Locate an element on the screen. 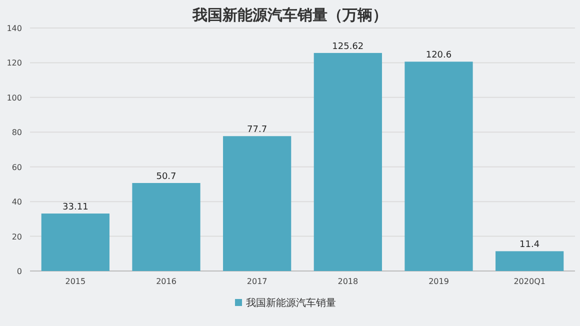 This screenshot has width=580, height=326. data-label: 120.6 is located at coordinates (439, 55).